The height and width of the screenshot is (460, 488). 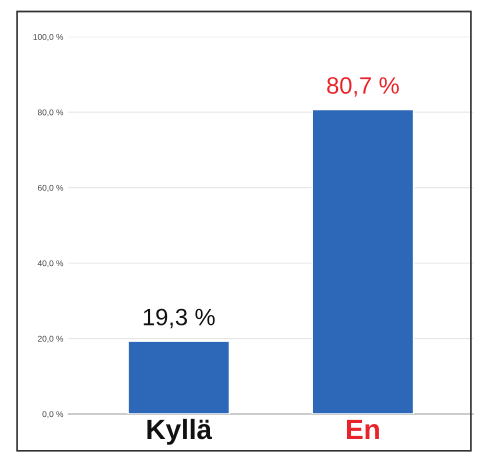 What do you see at coordinates (179, 431) in the screenshot?
I see `x-tick-label: Kyllä` at bounding box center [179, 431].